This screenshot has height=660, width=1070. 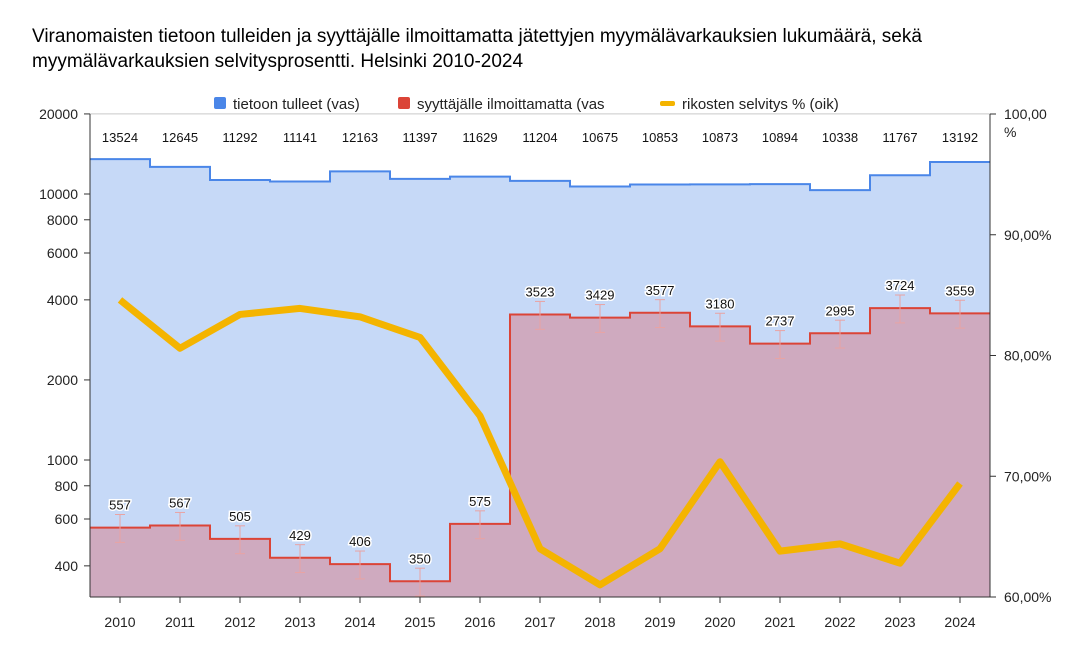 What do you see at coordinates (720, 303) in the screenshot?
I see `data-label-syyttajalle-ilmoittamatta: 3180` at bounding box center [720, 303].